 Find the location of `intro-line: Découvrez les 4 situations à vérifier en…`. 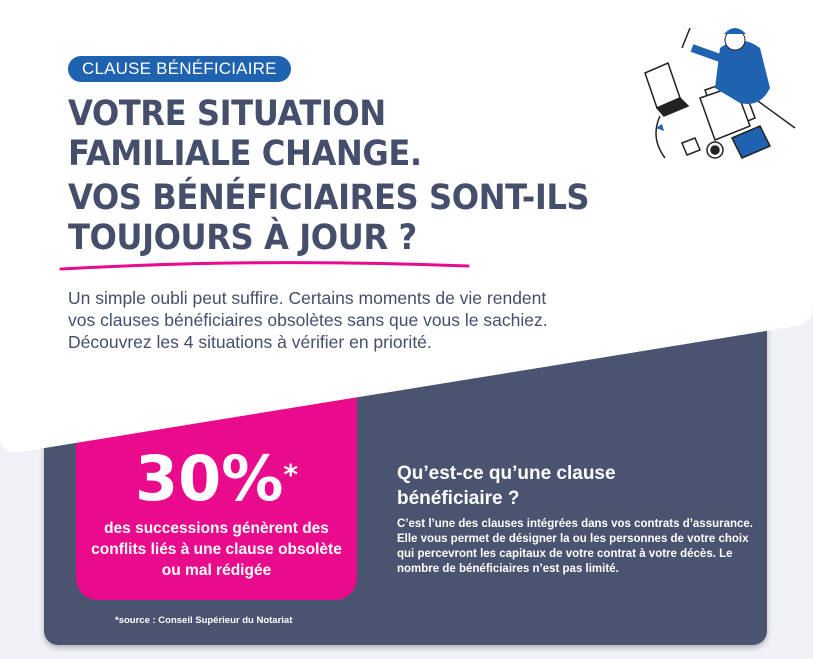

intro-line: Découvrez les 4 situations à vérifier en… is located at coordinates (250, 342).